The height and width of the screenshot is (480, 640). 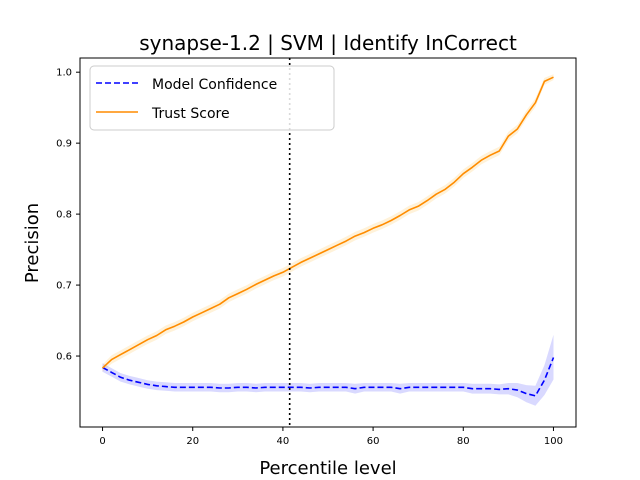 What do you see at coordinates (553, 441) in the screenshot?
I see `x-tick-label: 100` at bounding box center [553, 441].